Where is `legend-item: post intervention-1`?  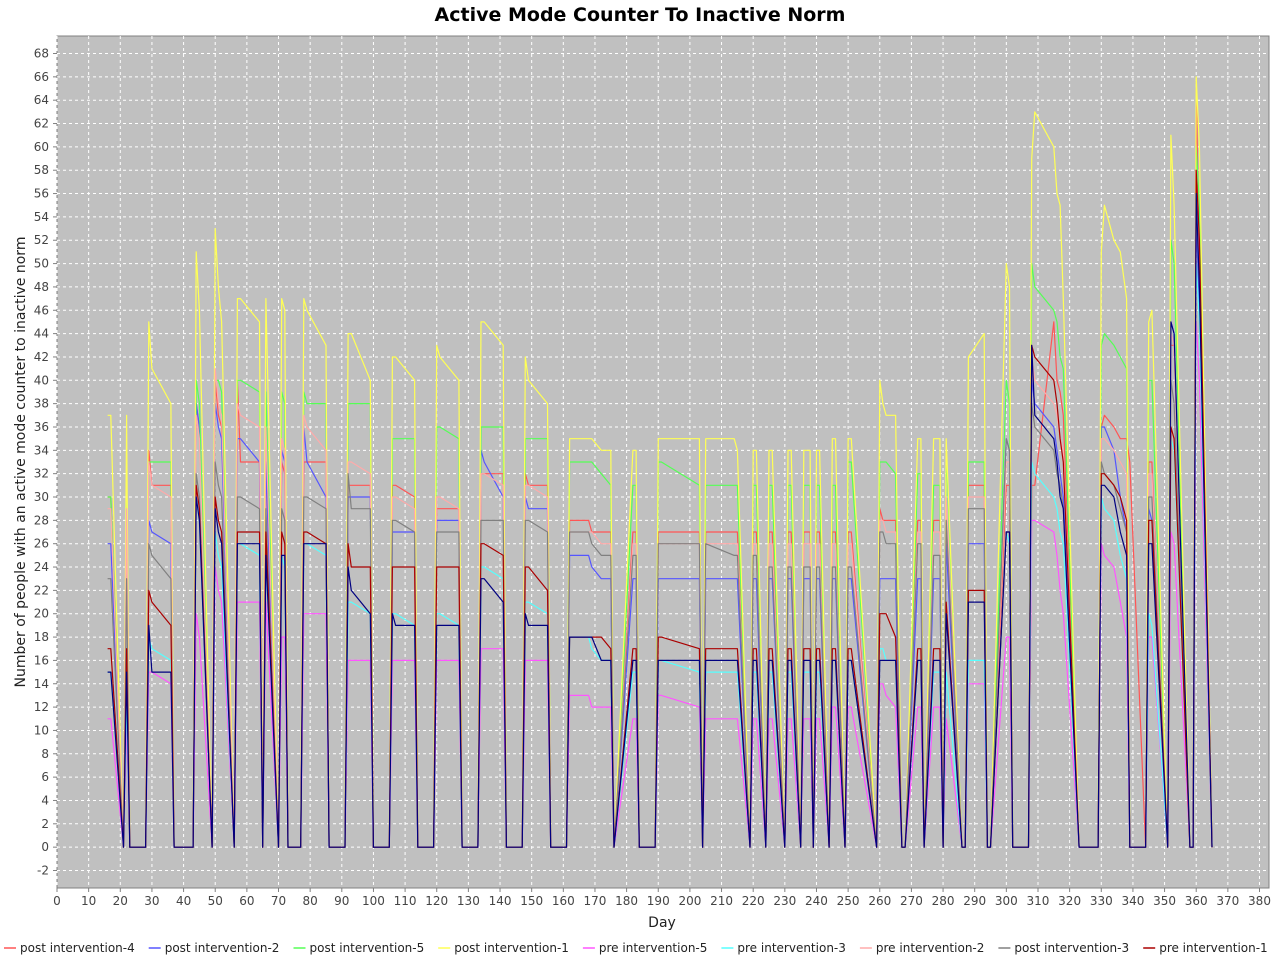 legend-item: post intervention-1 is located at coordinates (503, 948).